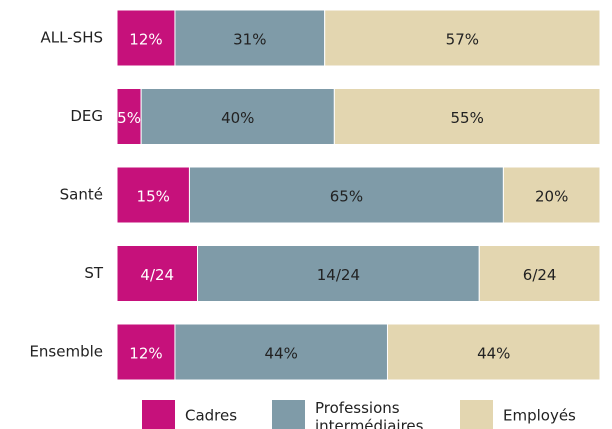  What do you see at coordinates (539, 416) in the screenshot?
I see `legend-label: Employés` at bounding box center [539, 416].